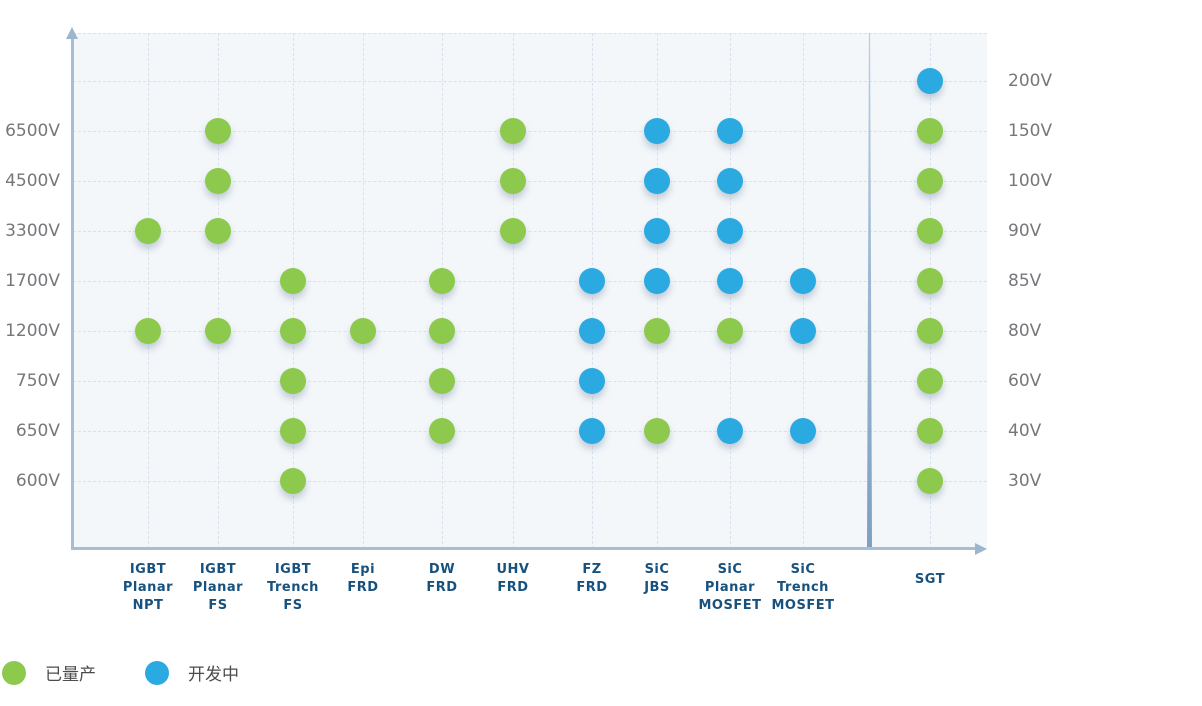 This screenshot has width=1202, height=706. Describe the element at coordinates (442, 579) in the screenshot. I see `category-label: DW FRD` at that location.